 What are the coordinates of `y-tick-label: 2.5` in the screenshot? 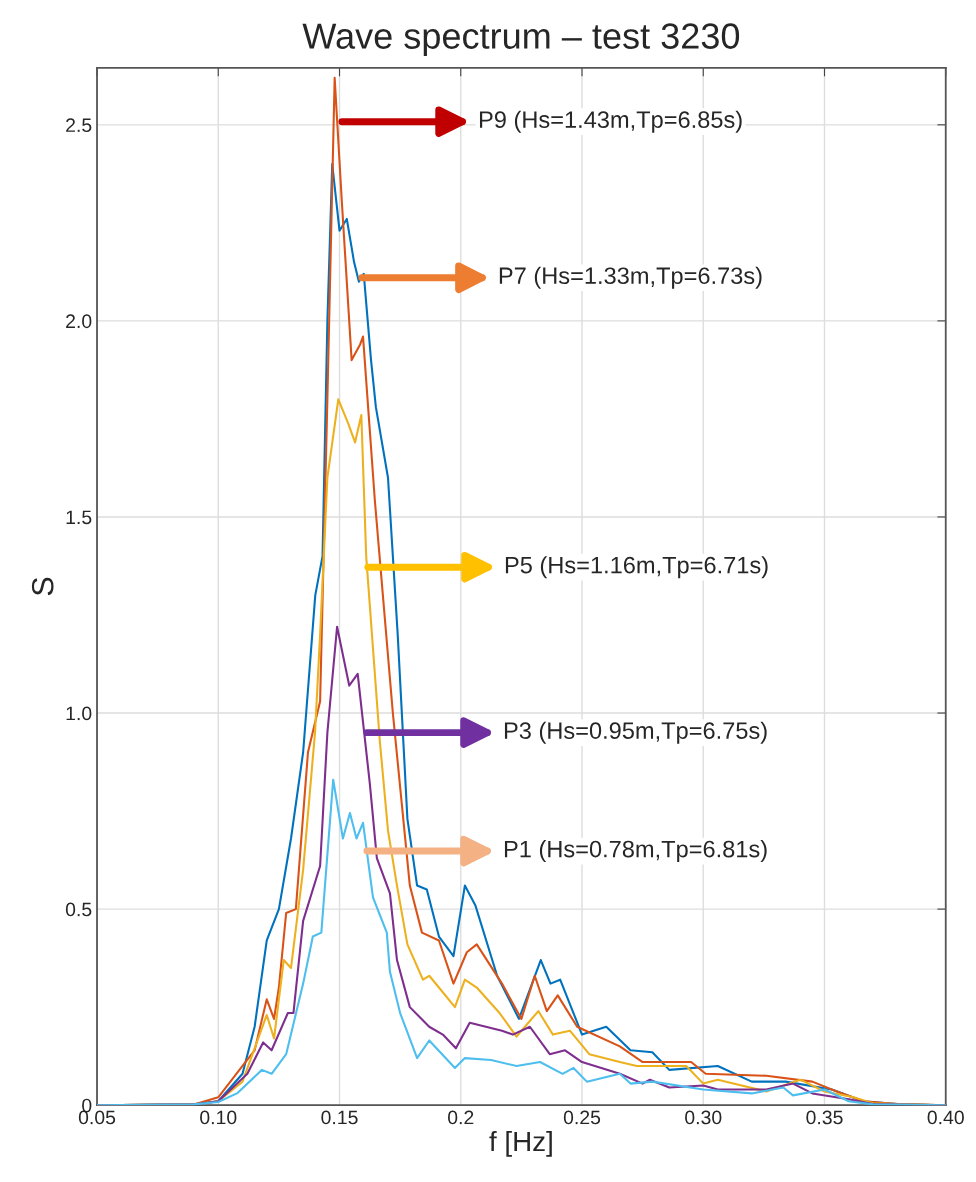 It's located at (79, 125).